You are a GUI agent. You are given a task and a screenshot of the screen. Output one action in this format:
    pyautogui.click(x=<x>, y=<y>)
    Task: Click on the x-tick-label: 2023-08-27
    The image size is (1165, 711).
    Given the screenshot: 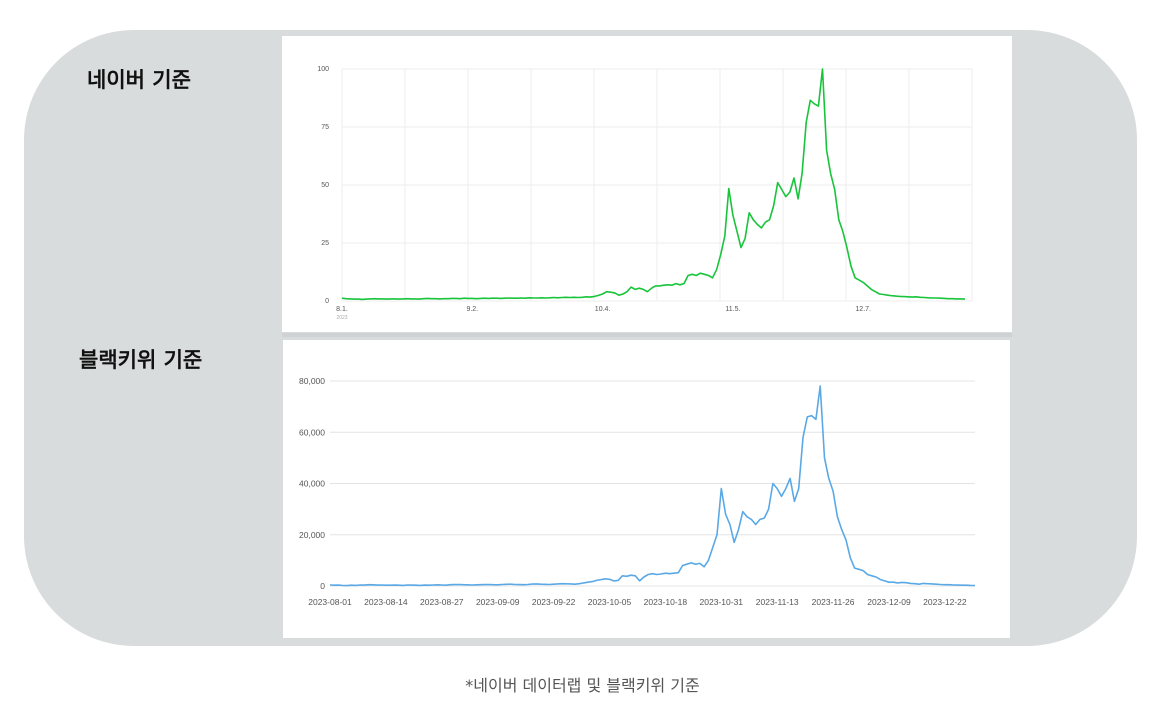 What is the action you would take?
    pyautogui.click(x=442, y=602)
    